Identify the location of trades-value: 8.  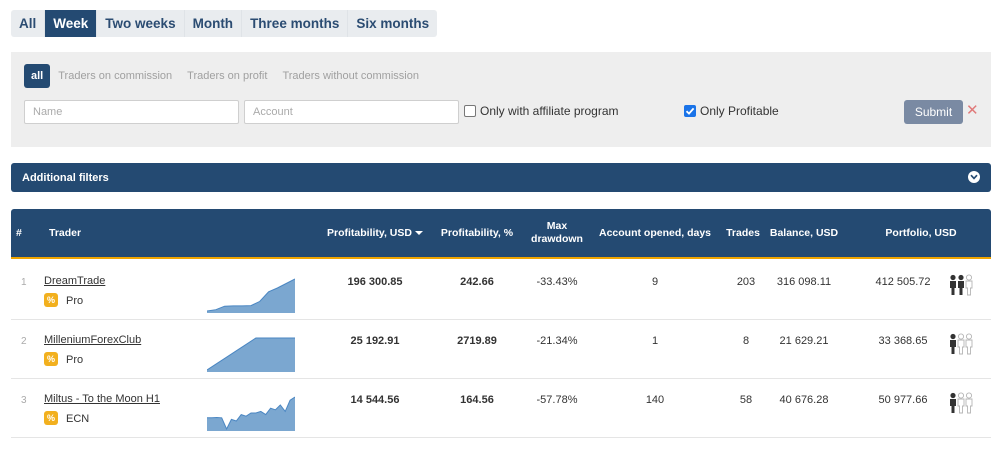
(746, 341).